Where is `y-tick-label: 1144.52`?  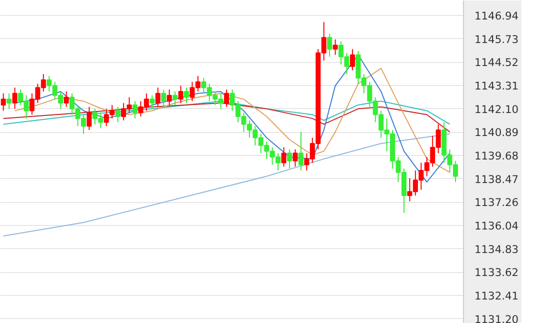 y-tick-label: 1144.52 is located at coordinates (496, 63).